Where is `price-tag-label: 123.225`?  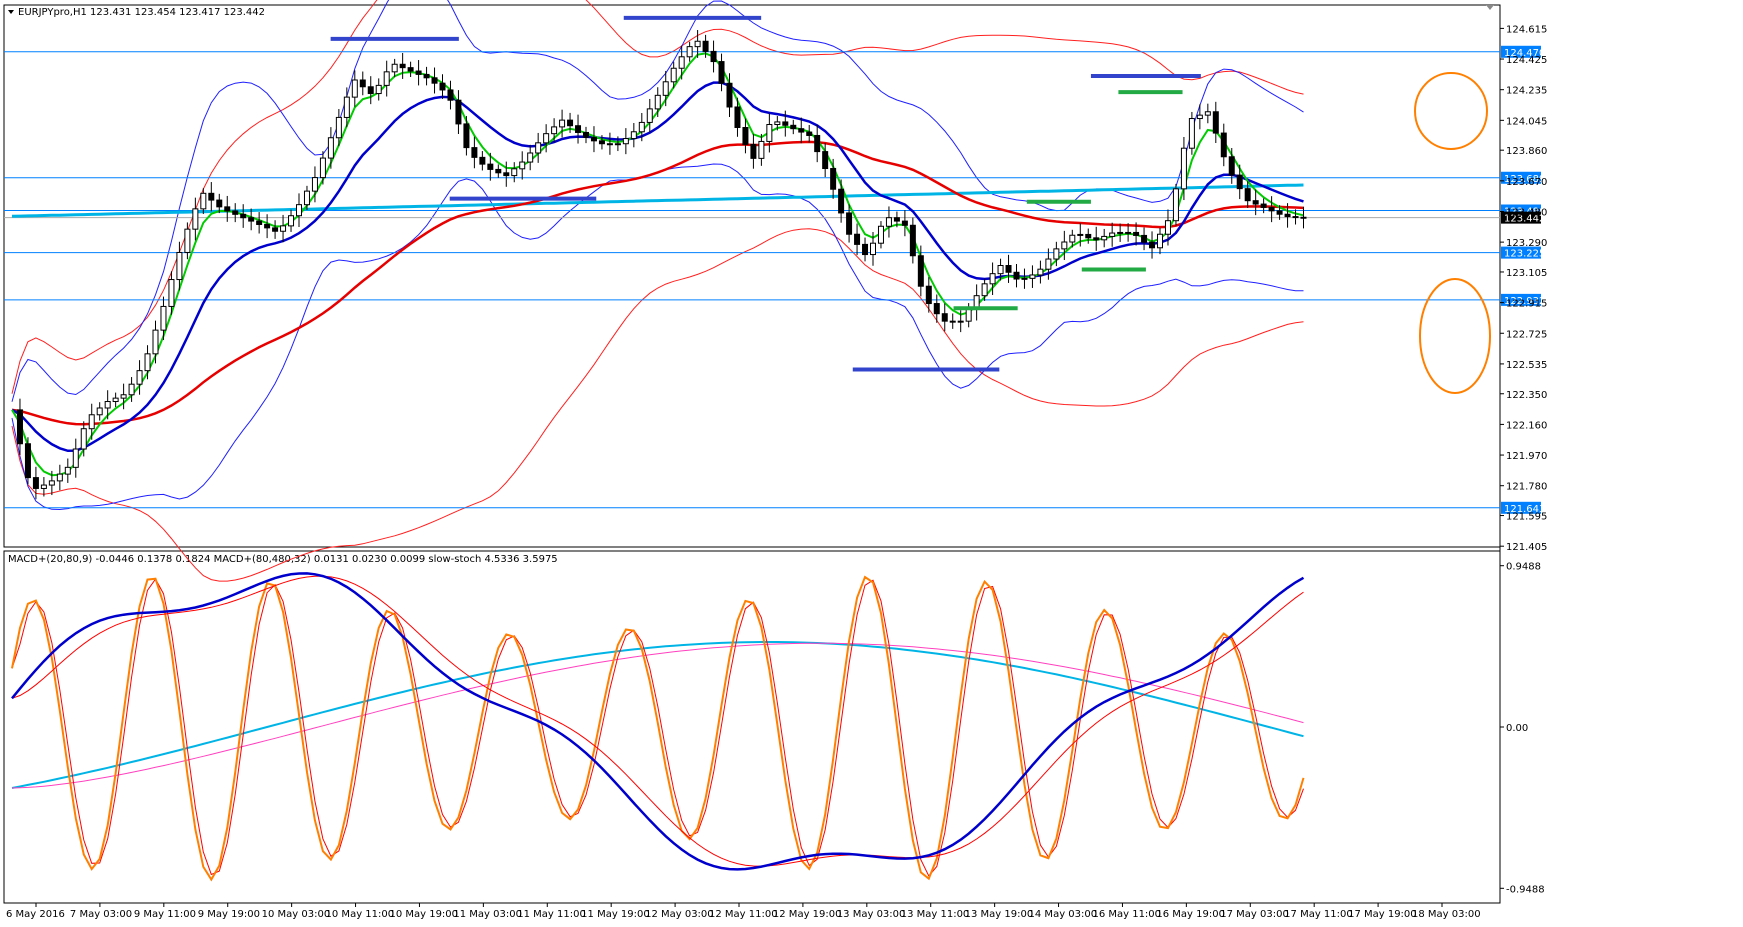
price-tag-label: 123.225 is located at coordinates (1524, 254).